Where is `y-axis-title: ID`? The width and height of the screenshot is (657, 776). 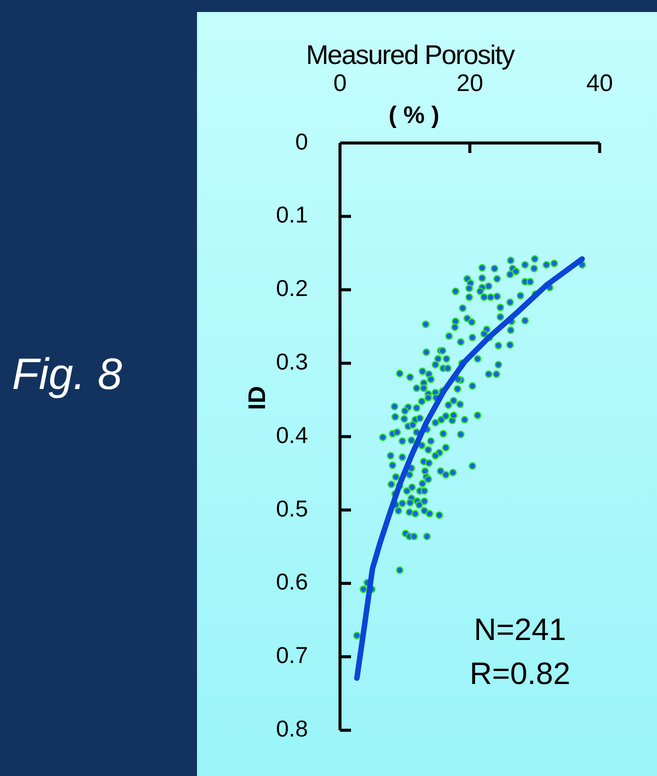
y-axis-title: ID is located at coordinates (258, 398).